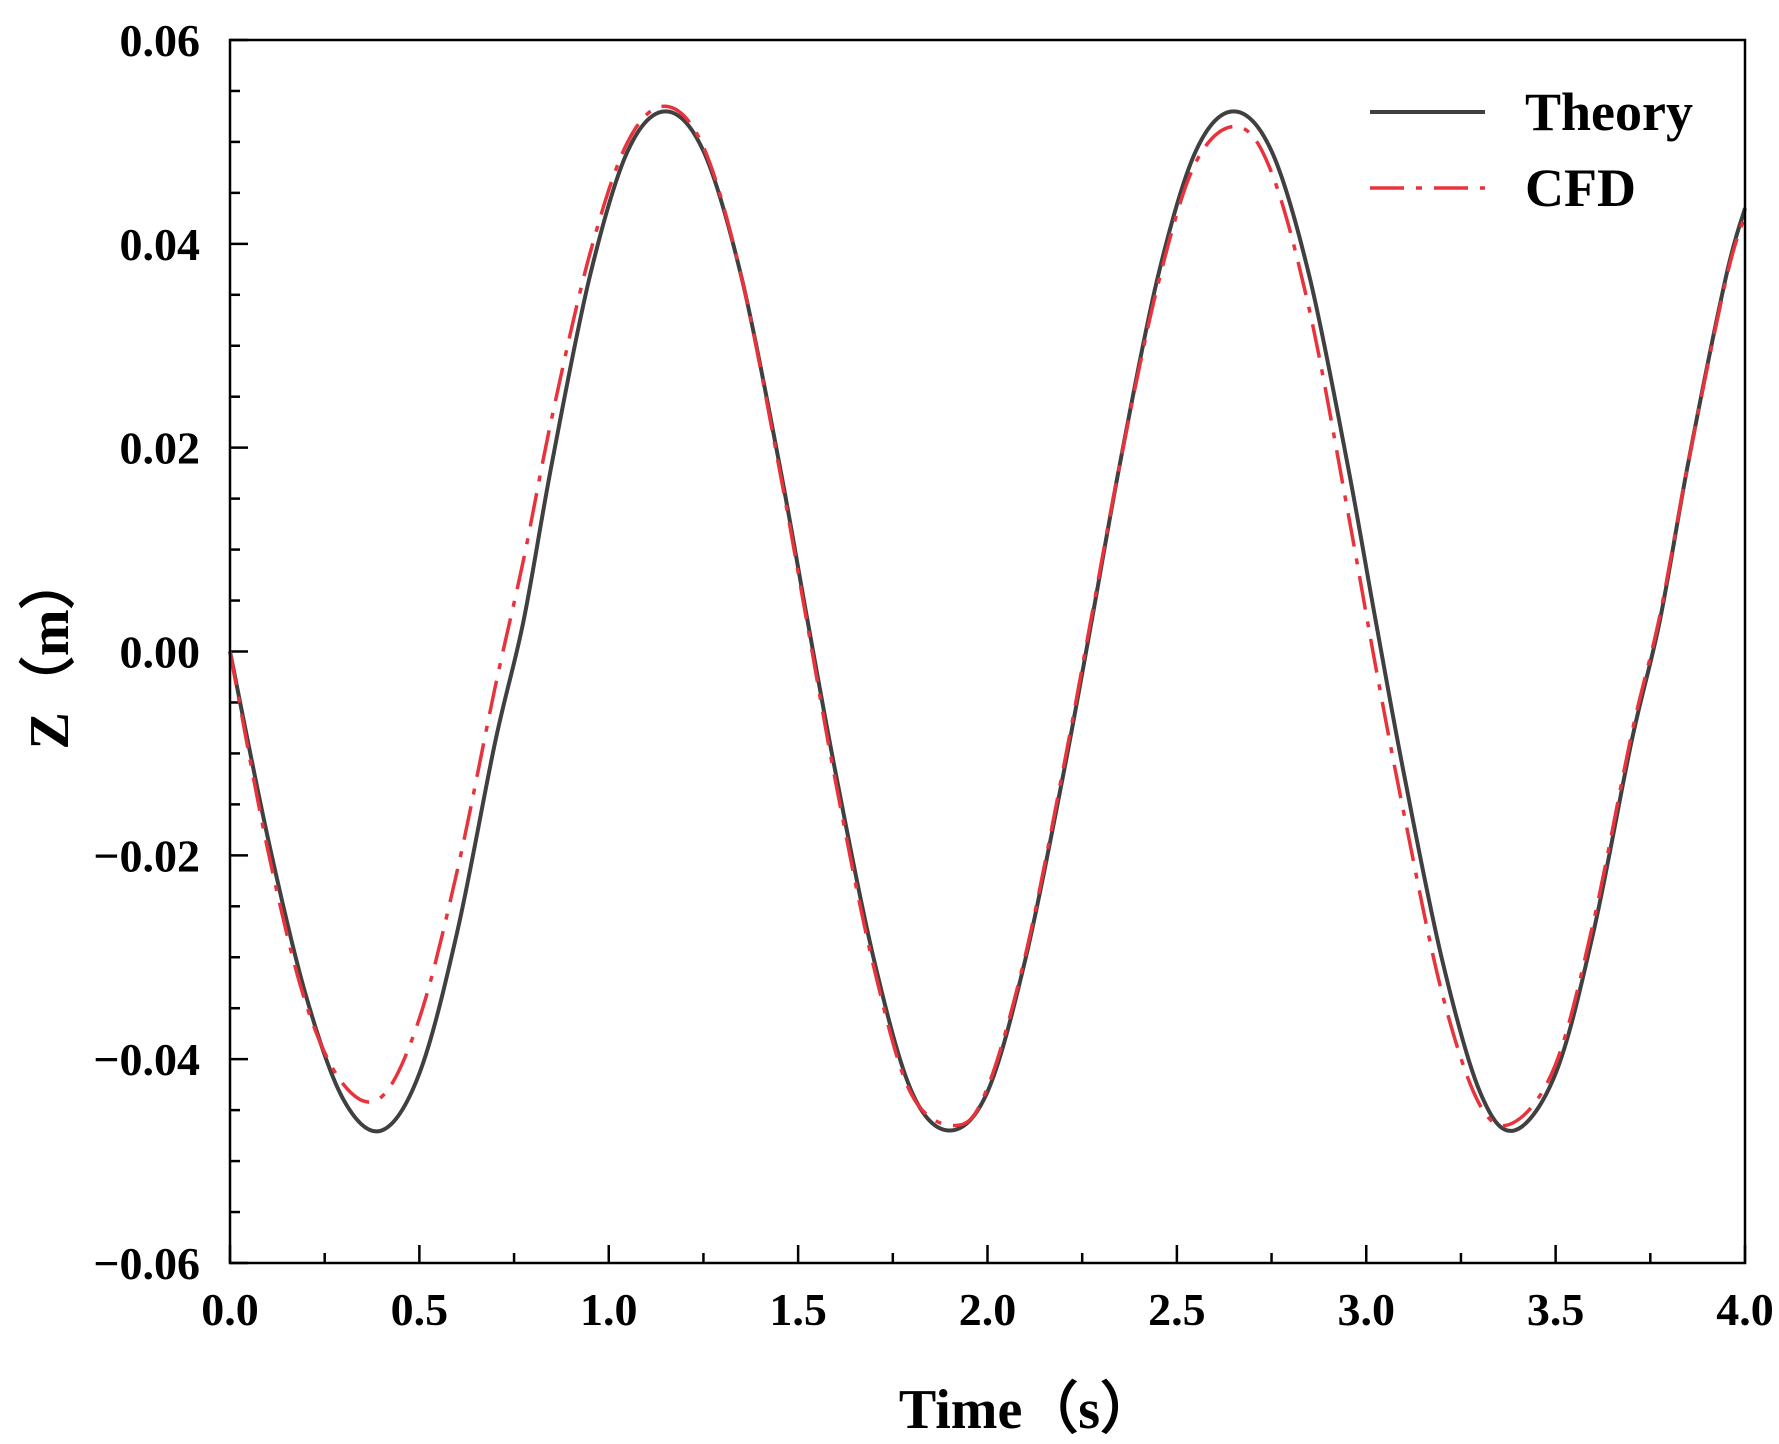 The image size is (1779, 1444). What do you see at coordinates (160, 244) in the screenshot?
I see `y-tick-label: 0.04` at bounding box center [160, 244].